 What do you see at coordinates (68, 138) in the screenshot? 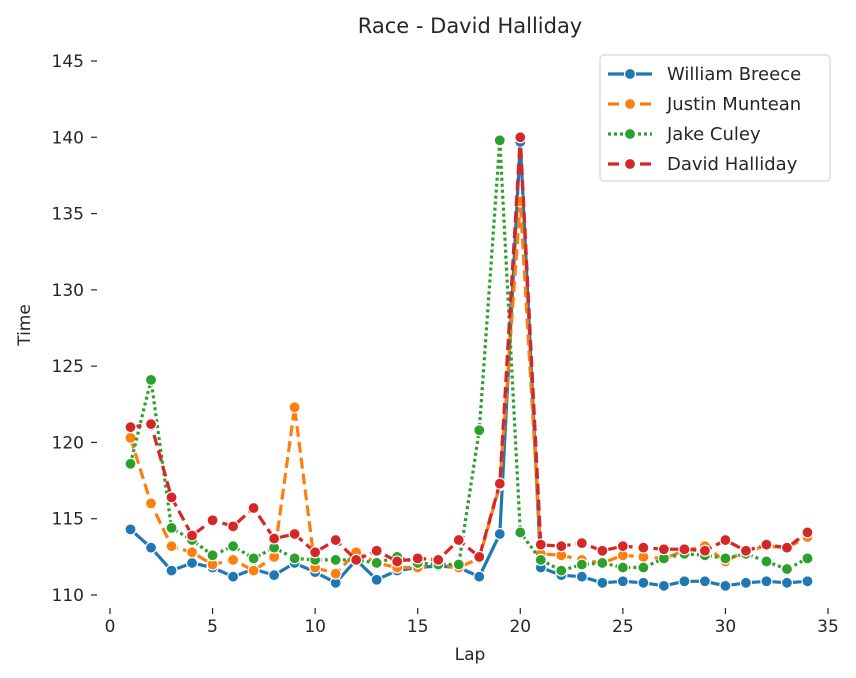
I see `y-tick-label: 140` at bounding box center [68, 138].